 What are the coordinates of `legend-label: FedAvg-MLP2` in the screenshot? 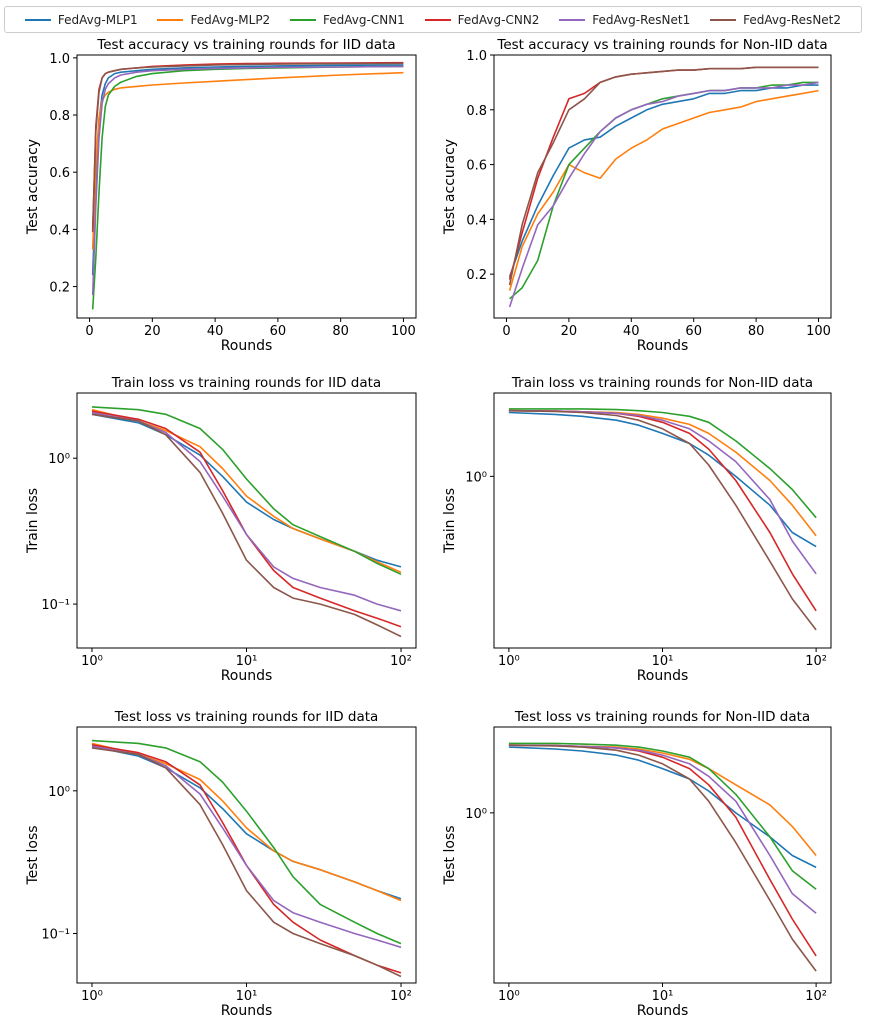 It's located at (230, 19).